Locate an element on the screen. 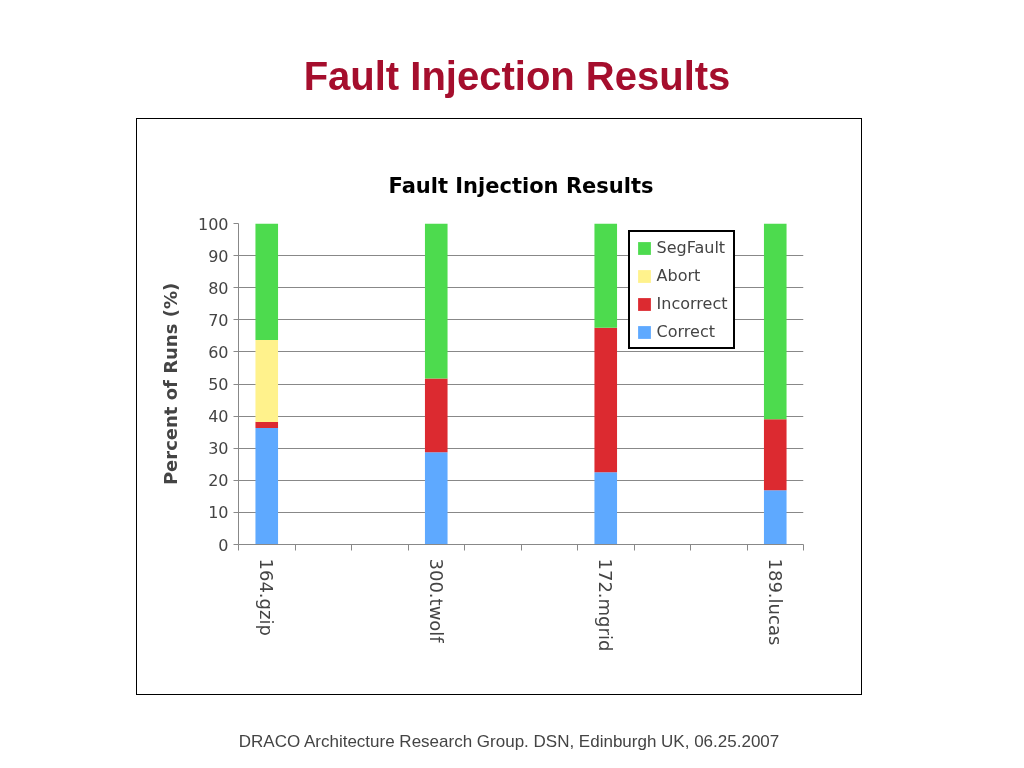 The height and width of the screenshot is (768, 1024). y-axis-title: Percent of Runs (%) is located at coordinates (170, 384).